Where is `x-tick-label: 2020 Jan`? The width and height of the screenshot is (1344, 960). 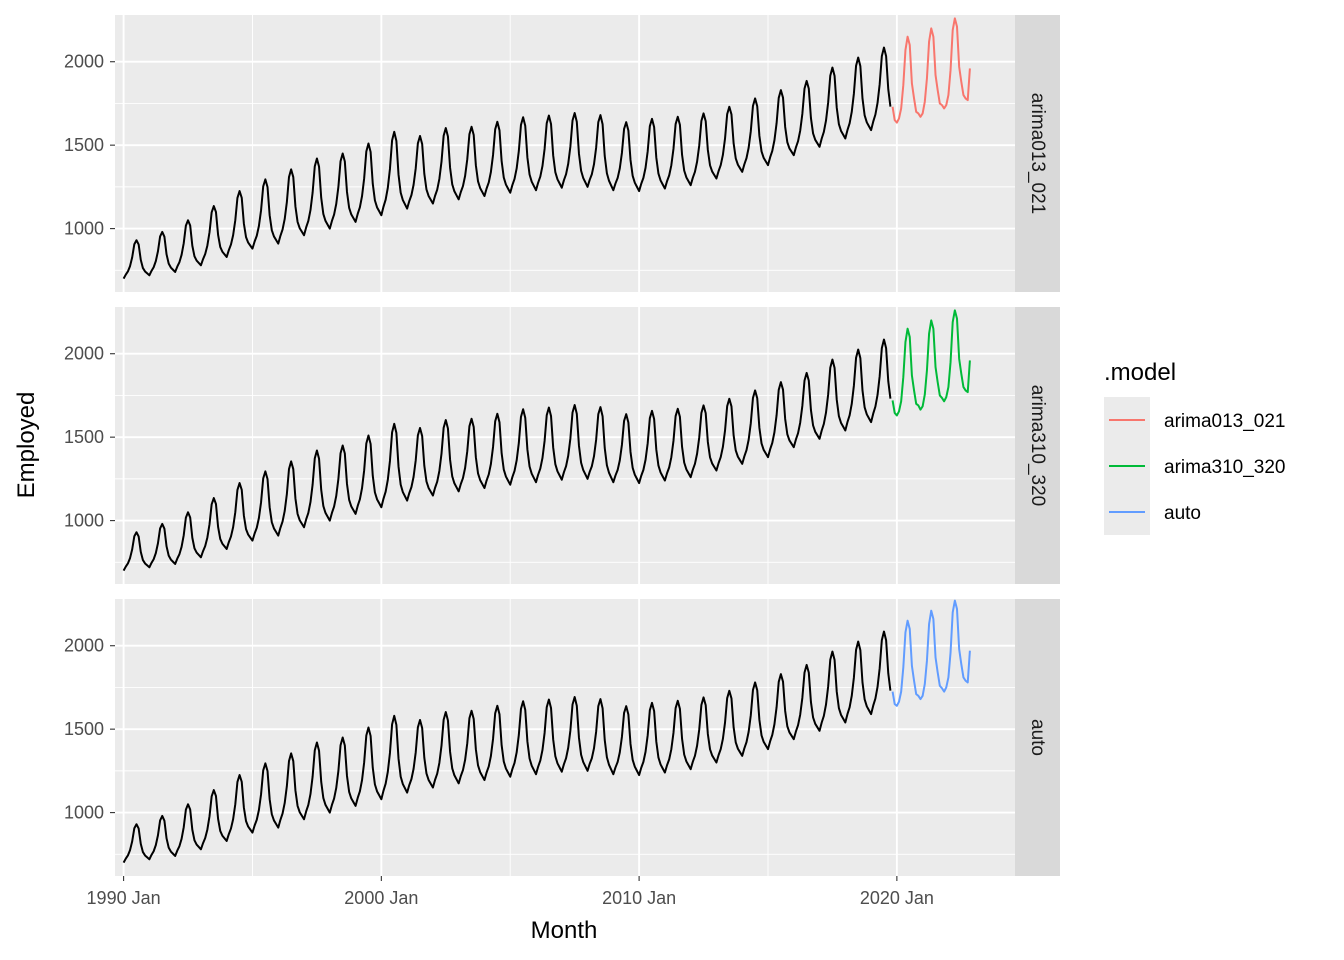
x-tick-label: 2020 Jan is located at coordinates (897, 898).